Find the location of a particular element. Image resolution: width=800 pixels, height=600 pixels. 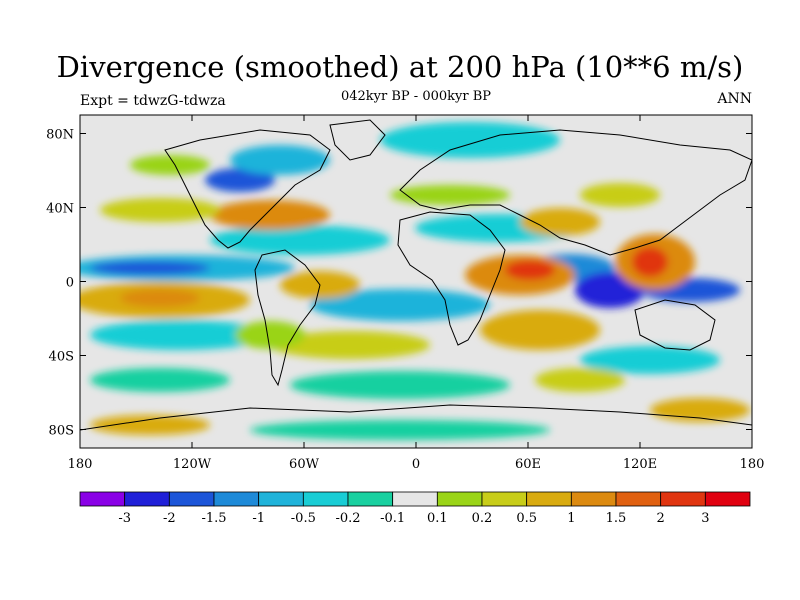

colorbar-label: 3 is located at coordinates (705, 518).